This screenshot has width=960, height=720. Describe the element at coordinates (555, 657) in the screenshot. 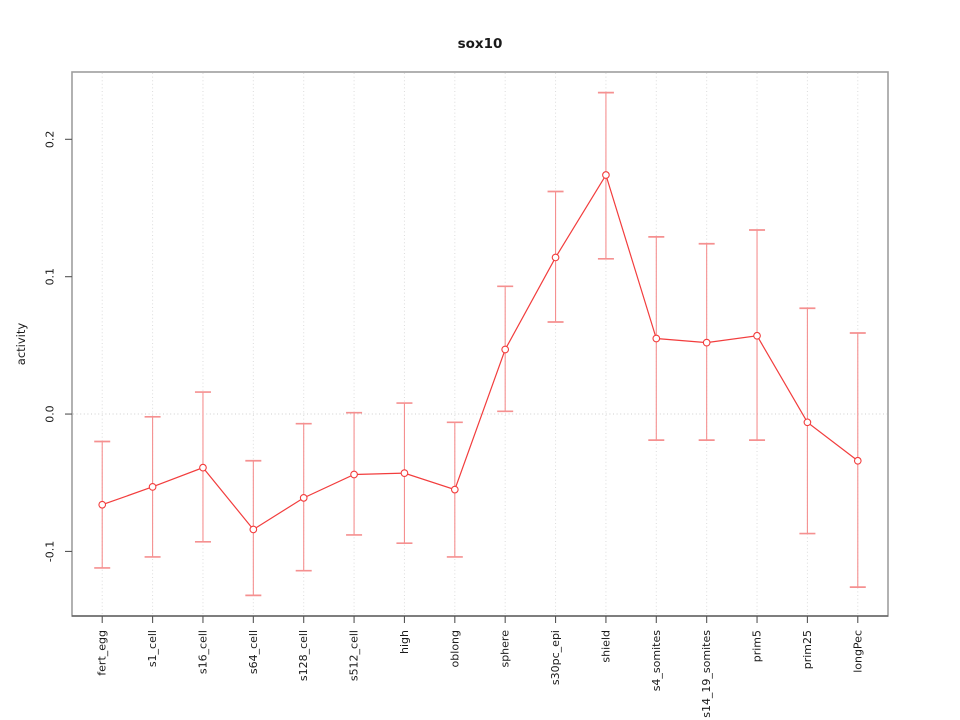

I see `x-tick-label: s30pc_epi` at that location.